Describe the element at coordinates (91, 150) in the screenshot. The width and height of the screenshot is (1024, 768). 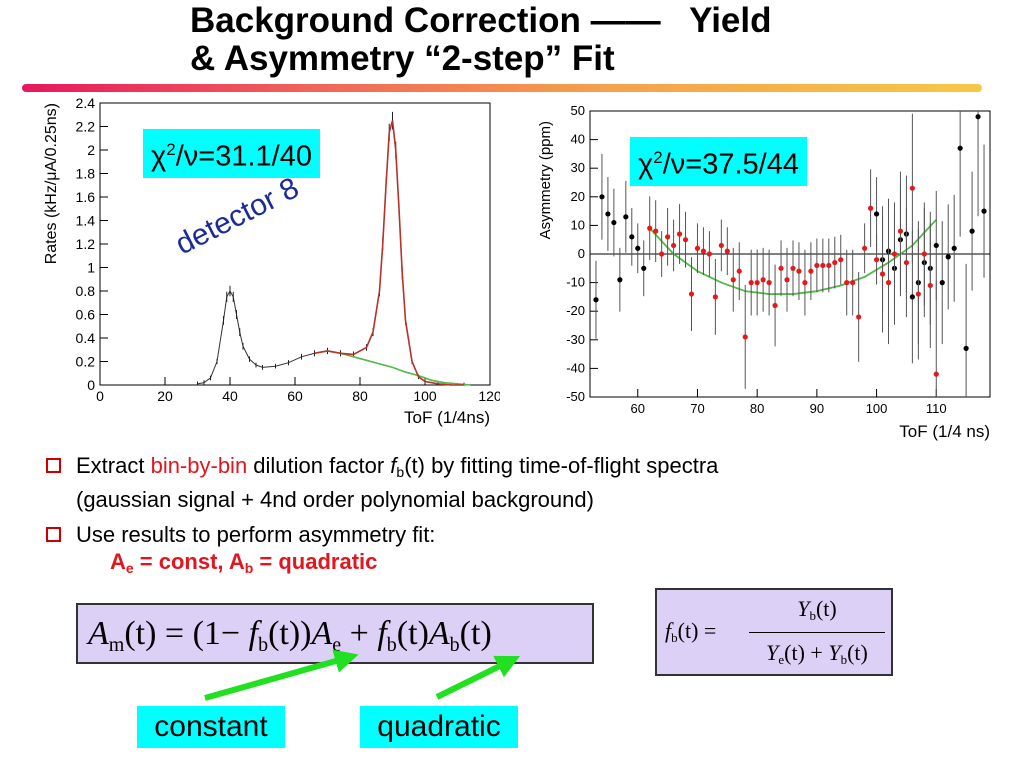
I see `y-tick-label: 2` at that location.